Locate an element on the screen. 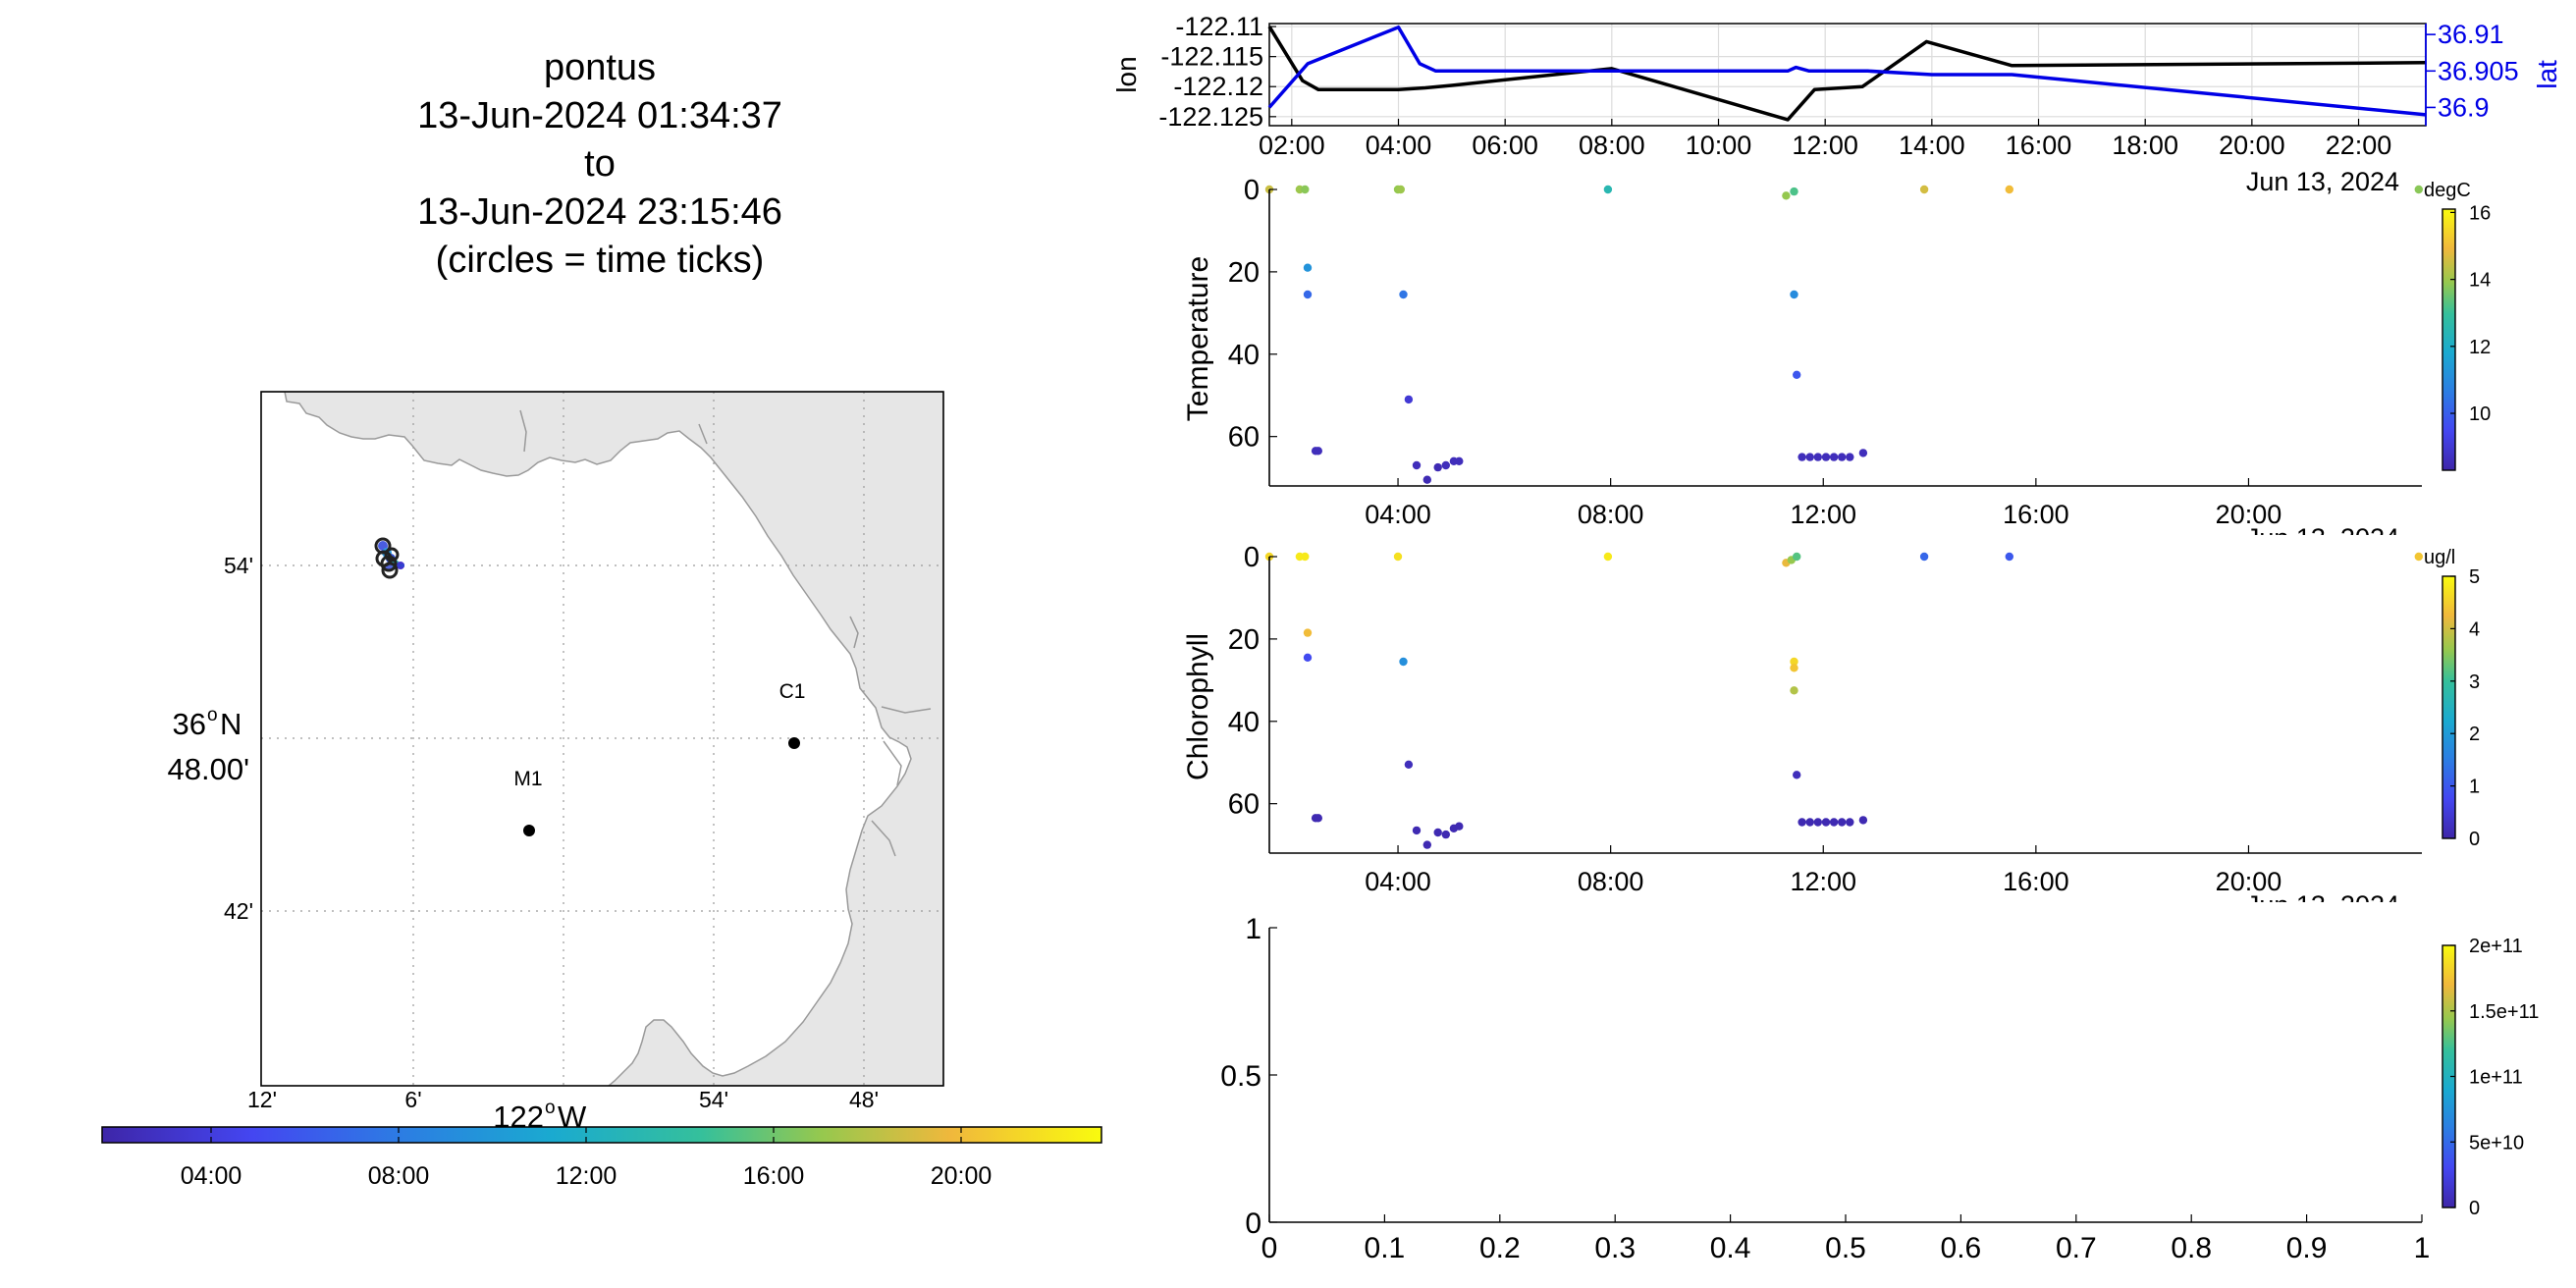 The image size is (2576, 1288). empty-panel-x-tick-label: 0.5 is located at coordinates (1845, 1248).